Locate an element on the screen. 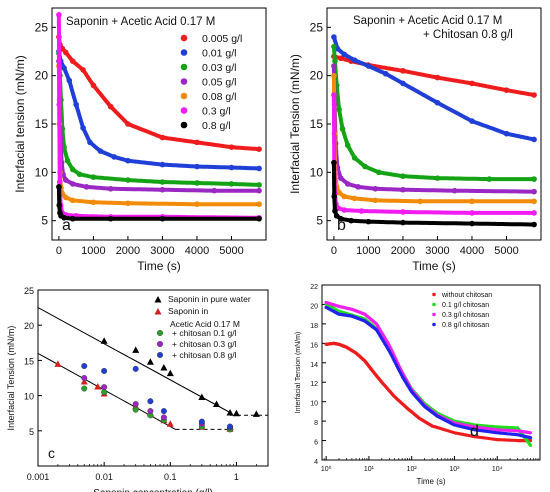 The width and height of the screenshot is (550, 492). legend-label: 0.8 g/l is located at coordinates (216, 126).